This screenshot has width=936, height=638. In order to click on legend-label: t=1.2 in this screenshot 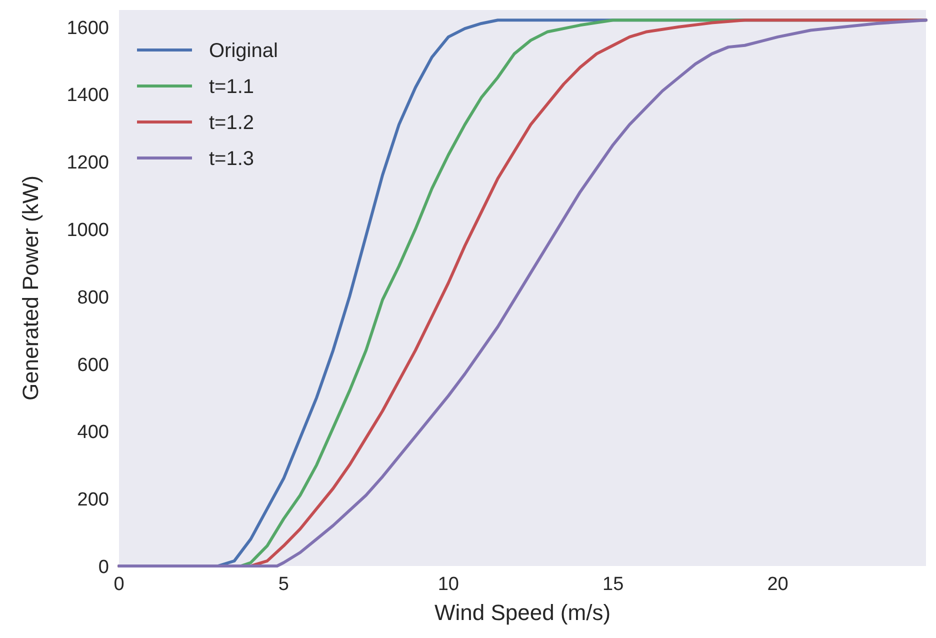, I will do `click(231, 123)`.